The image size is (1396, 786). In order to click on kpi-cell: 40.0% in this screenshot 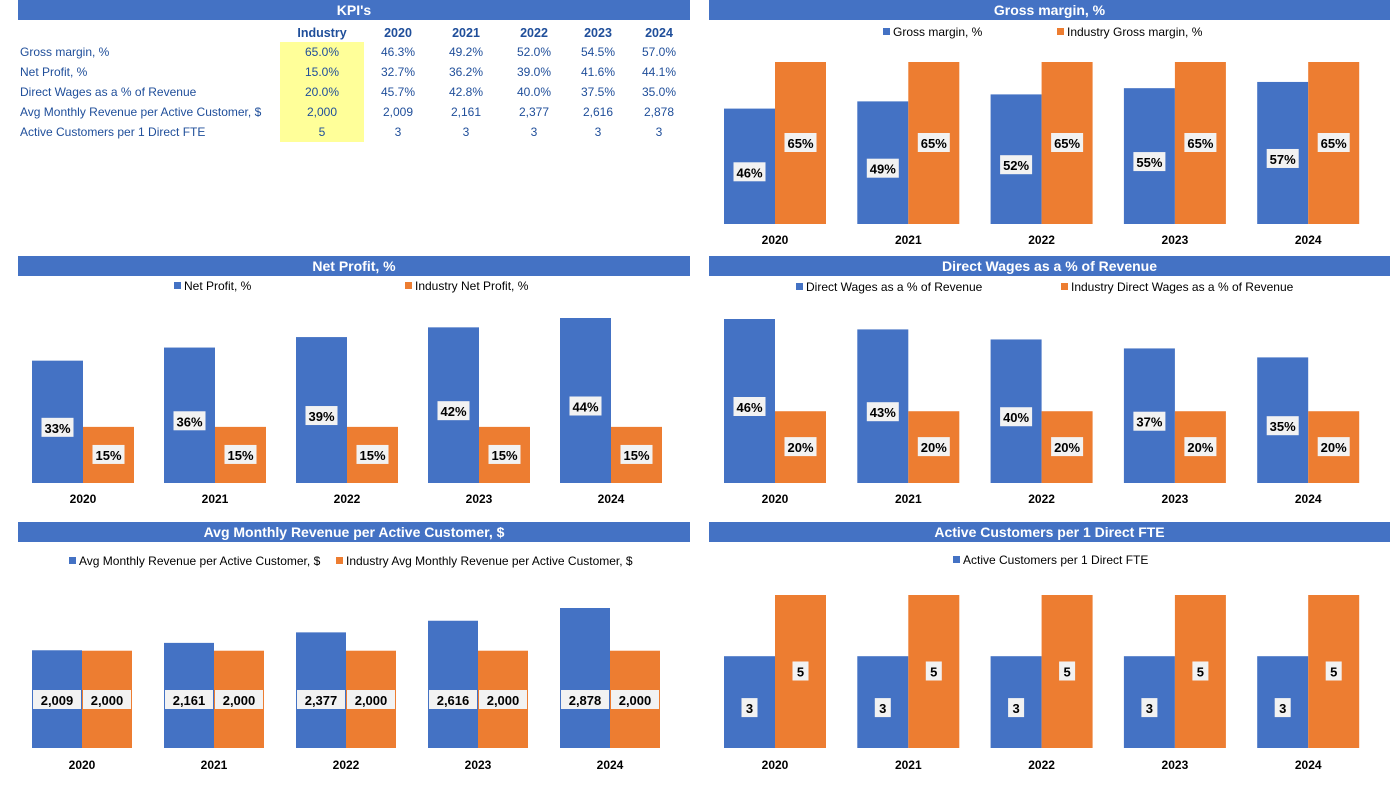, I will do `click(534, 92)`.